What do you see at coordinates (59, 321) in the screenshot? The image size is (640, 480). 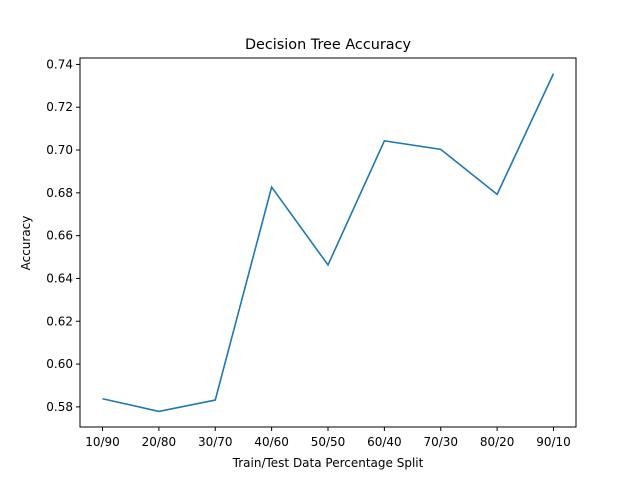 I see `y-tick-label: 0.62` at bounding box center [59, 321].